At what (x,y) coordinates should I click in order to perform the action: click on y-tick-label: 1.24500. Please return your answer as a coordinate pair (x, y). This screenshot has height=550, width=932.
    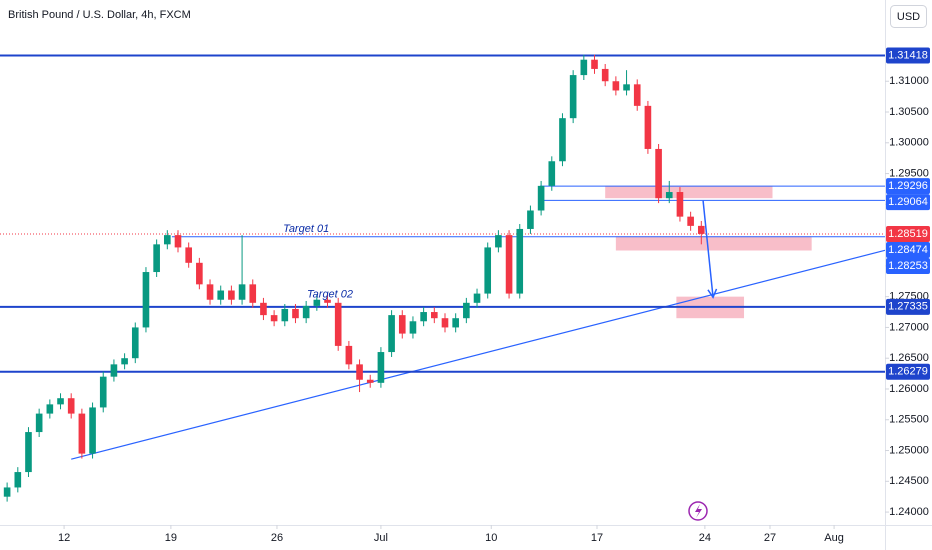
    Looking at the image, I should click on (909, 481).